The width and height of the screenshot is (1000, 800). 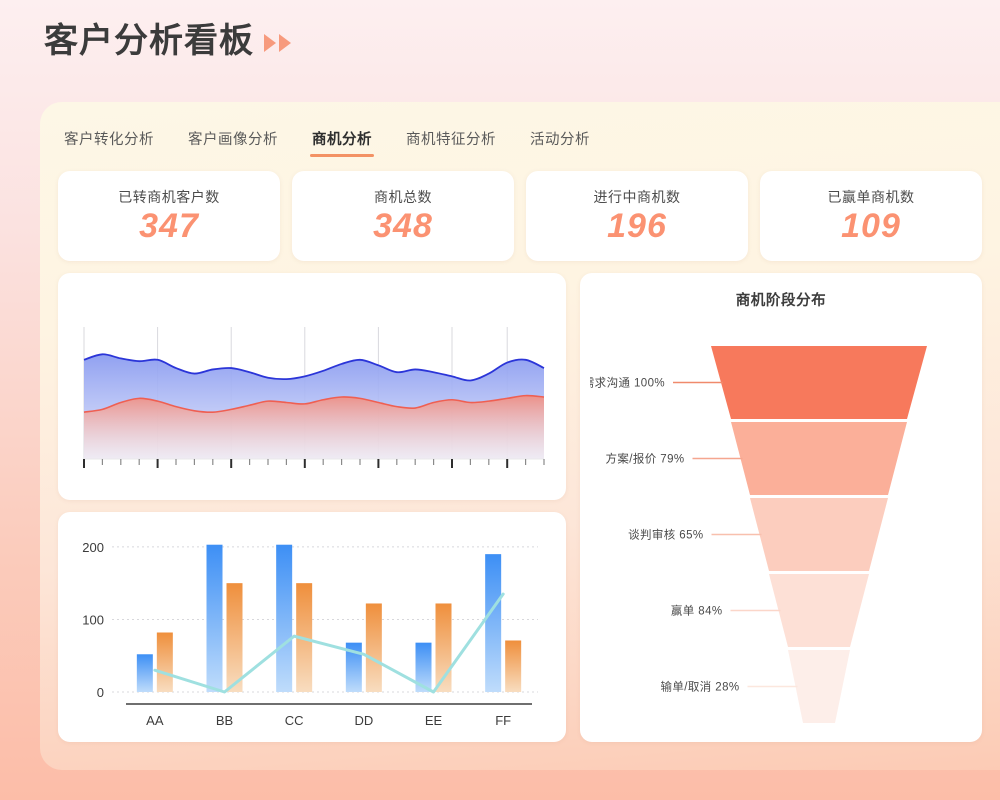 I want to click on funnel-stage-label: 需求沟通 100%, so click(x=627, y=383).